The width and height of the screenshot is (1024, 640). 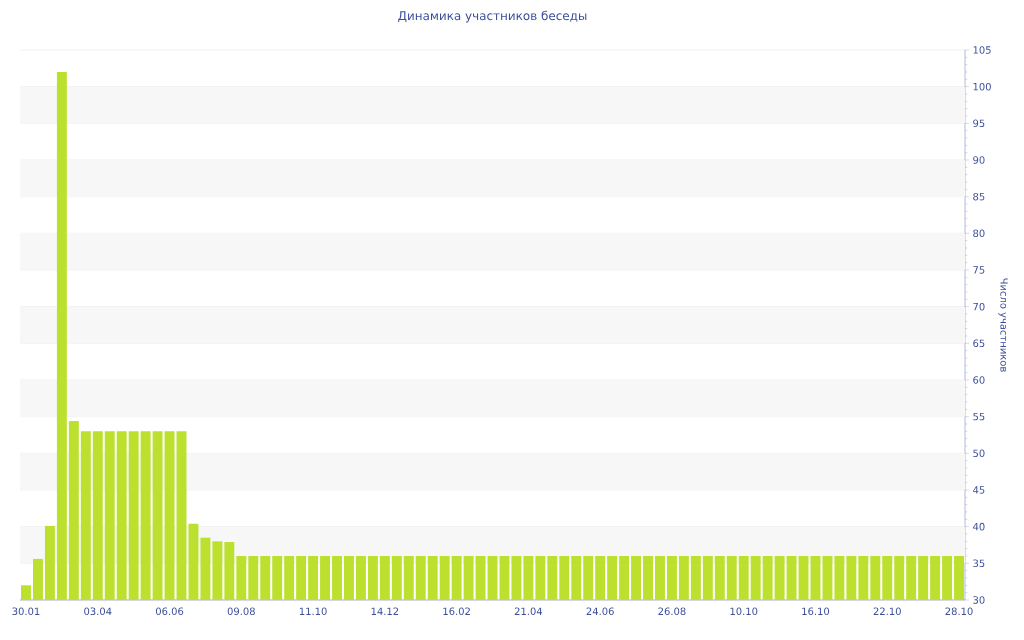 What do you see at coordinates (979, 233) in the screenshot?
I see `y-tick-label: 80` at bounding box center [979, 233].